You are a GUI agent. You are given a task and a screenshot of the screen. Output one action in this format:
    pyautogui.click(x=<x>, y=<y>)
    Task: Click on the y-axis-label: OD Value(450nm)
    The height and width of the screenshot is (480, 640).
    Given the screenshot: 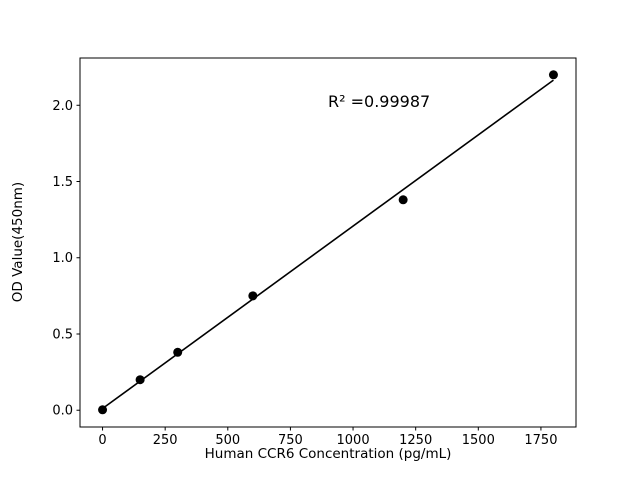 What is the action you would take?
    pyautogui.click(x=18, y=242)
    